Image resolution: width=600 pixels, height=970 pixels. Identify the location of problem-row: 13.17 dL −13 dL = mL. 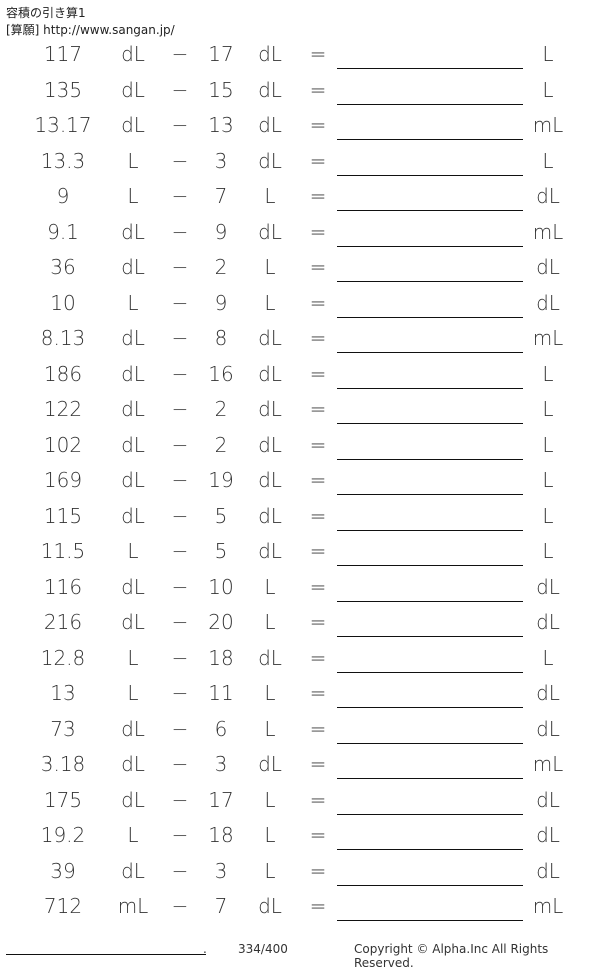
(300, 130).